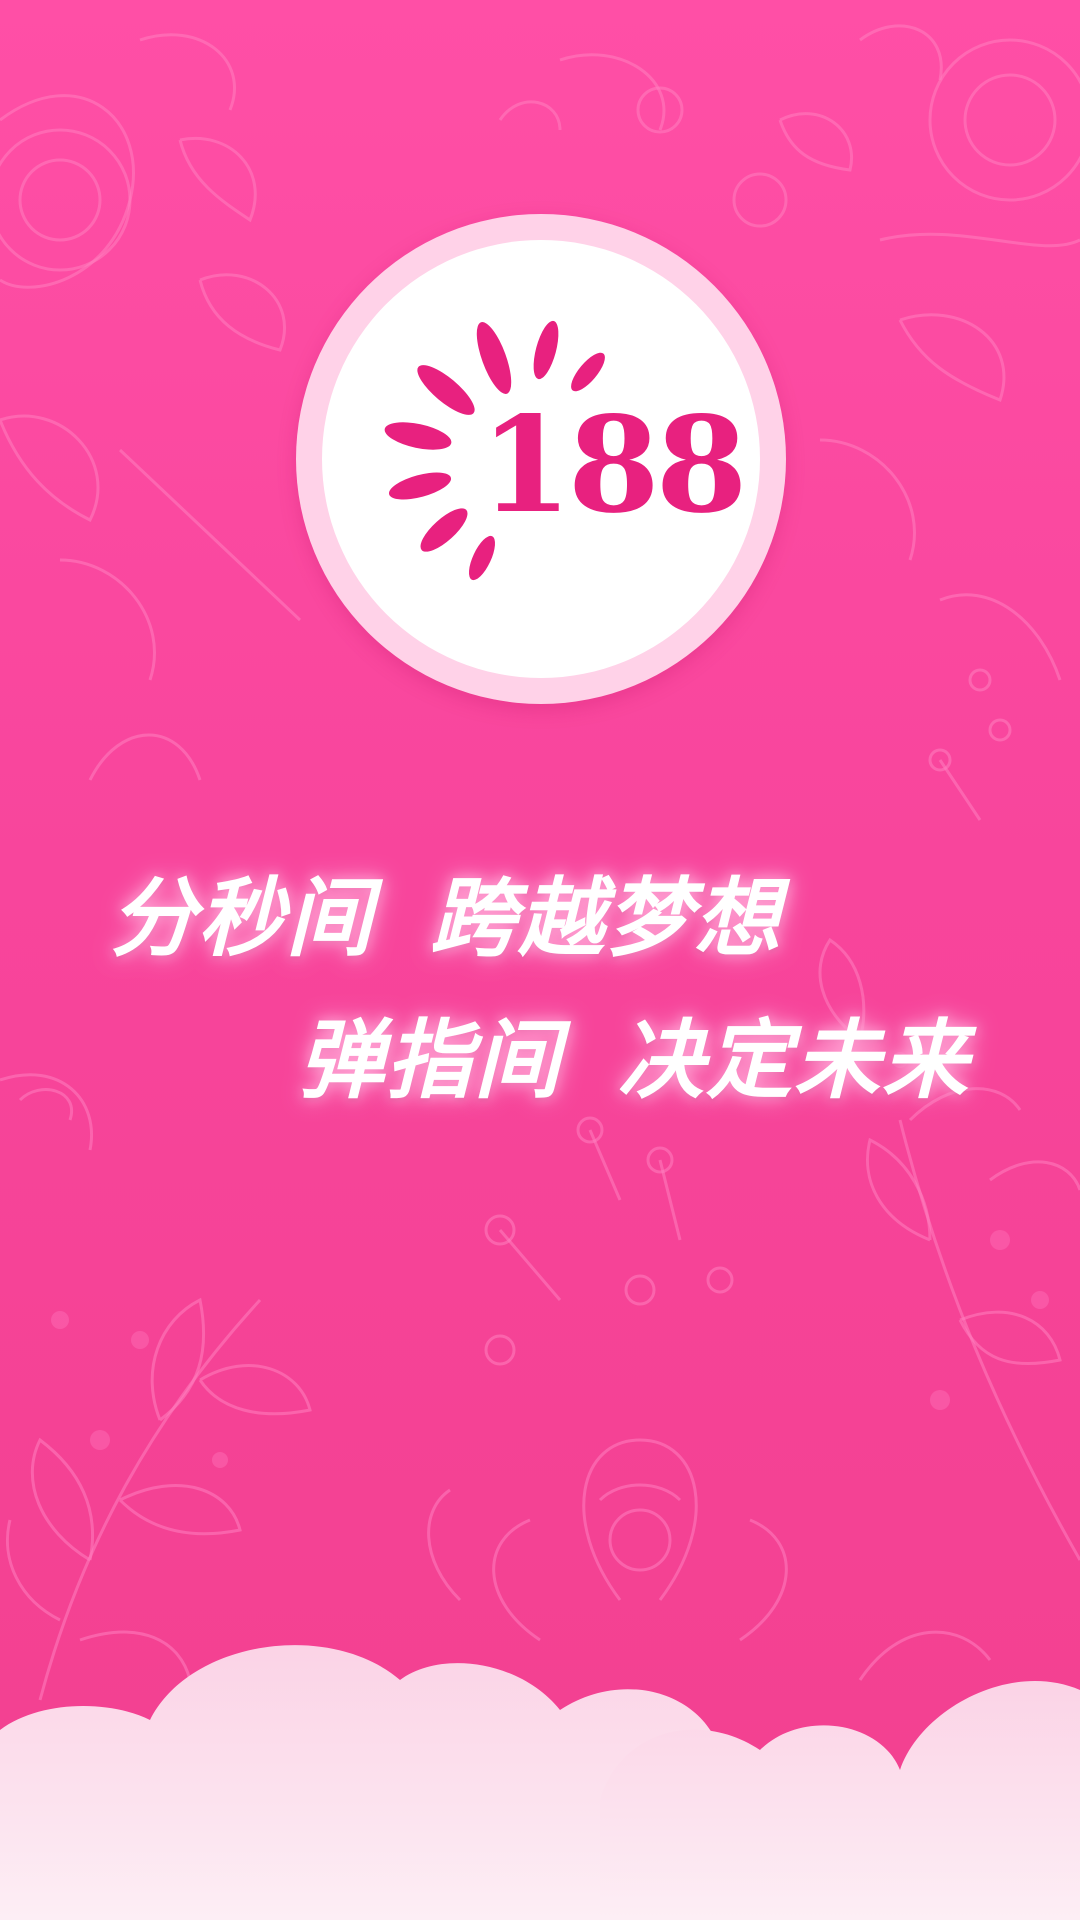 This screenshot has width=1080, height=1920. What do you see at coordinates (242, 919) in the screenshot?
I see `slogan-line-1-part-1: 分秒间` at bounding box center [242, 919].